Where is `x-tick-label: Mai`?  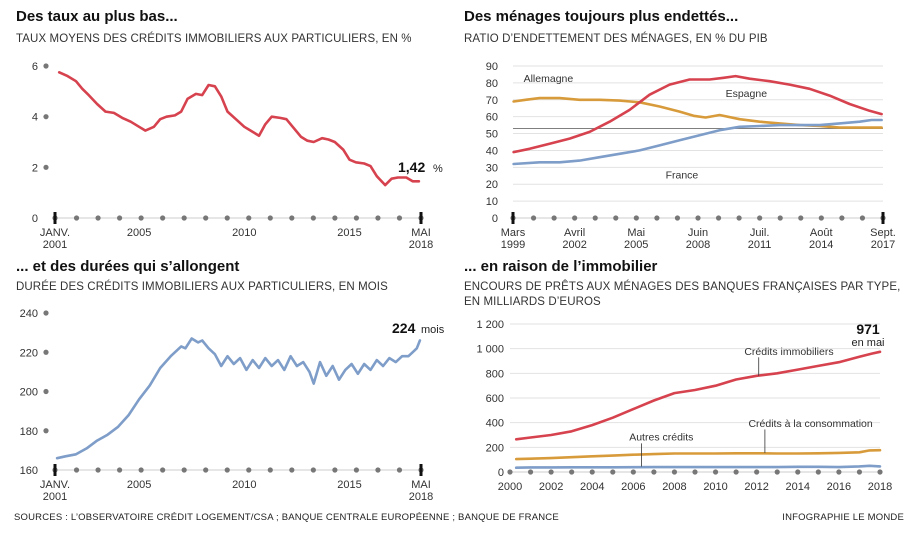
x-tick-label: Mai is located at coordinates (636, 233).